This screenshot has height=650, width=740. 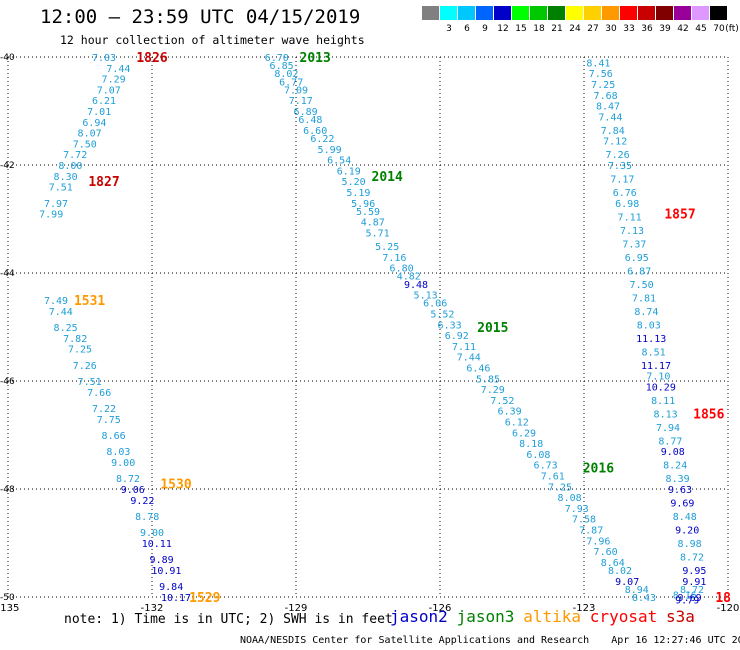 What do you see at coordinates (85, 366) in the screenshot?
I see `swh-value-label: 7.26` at bounding box center [85, 366].